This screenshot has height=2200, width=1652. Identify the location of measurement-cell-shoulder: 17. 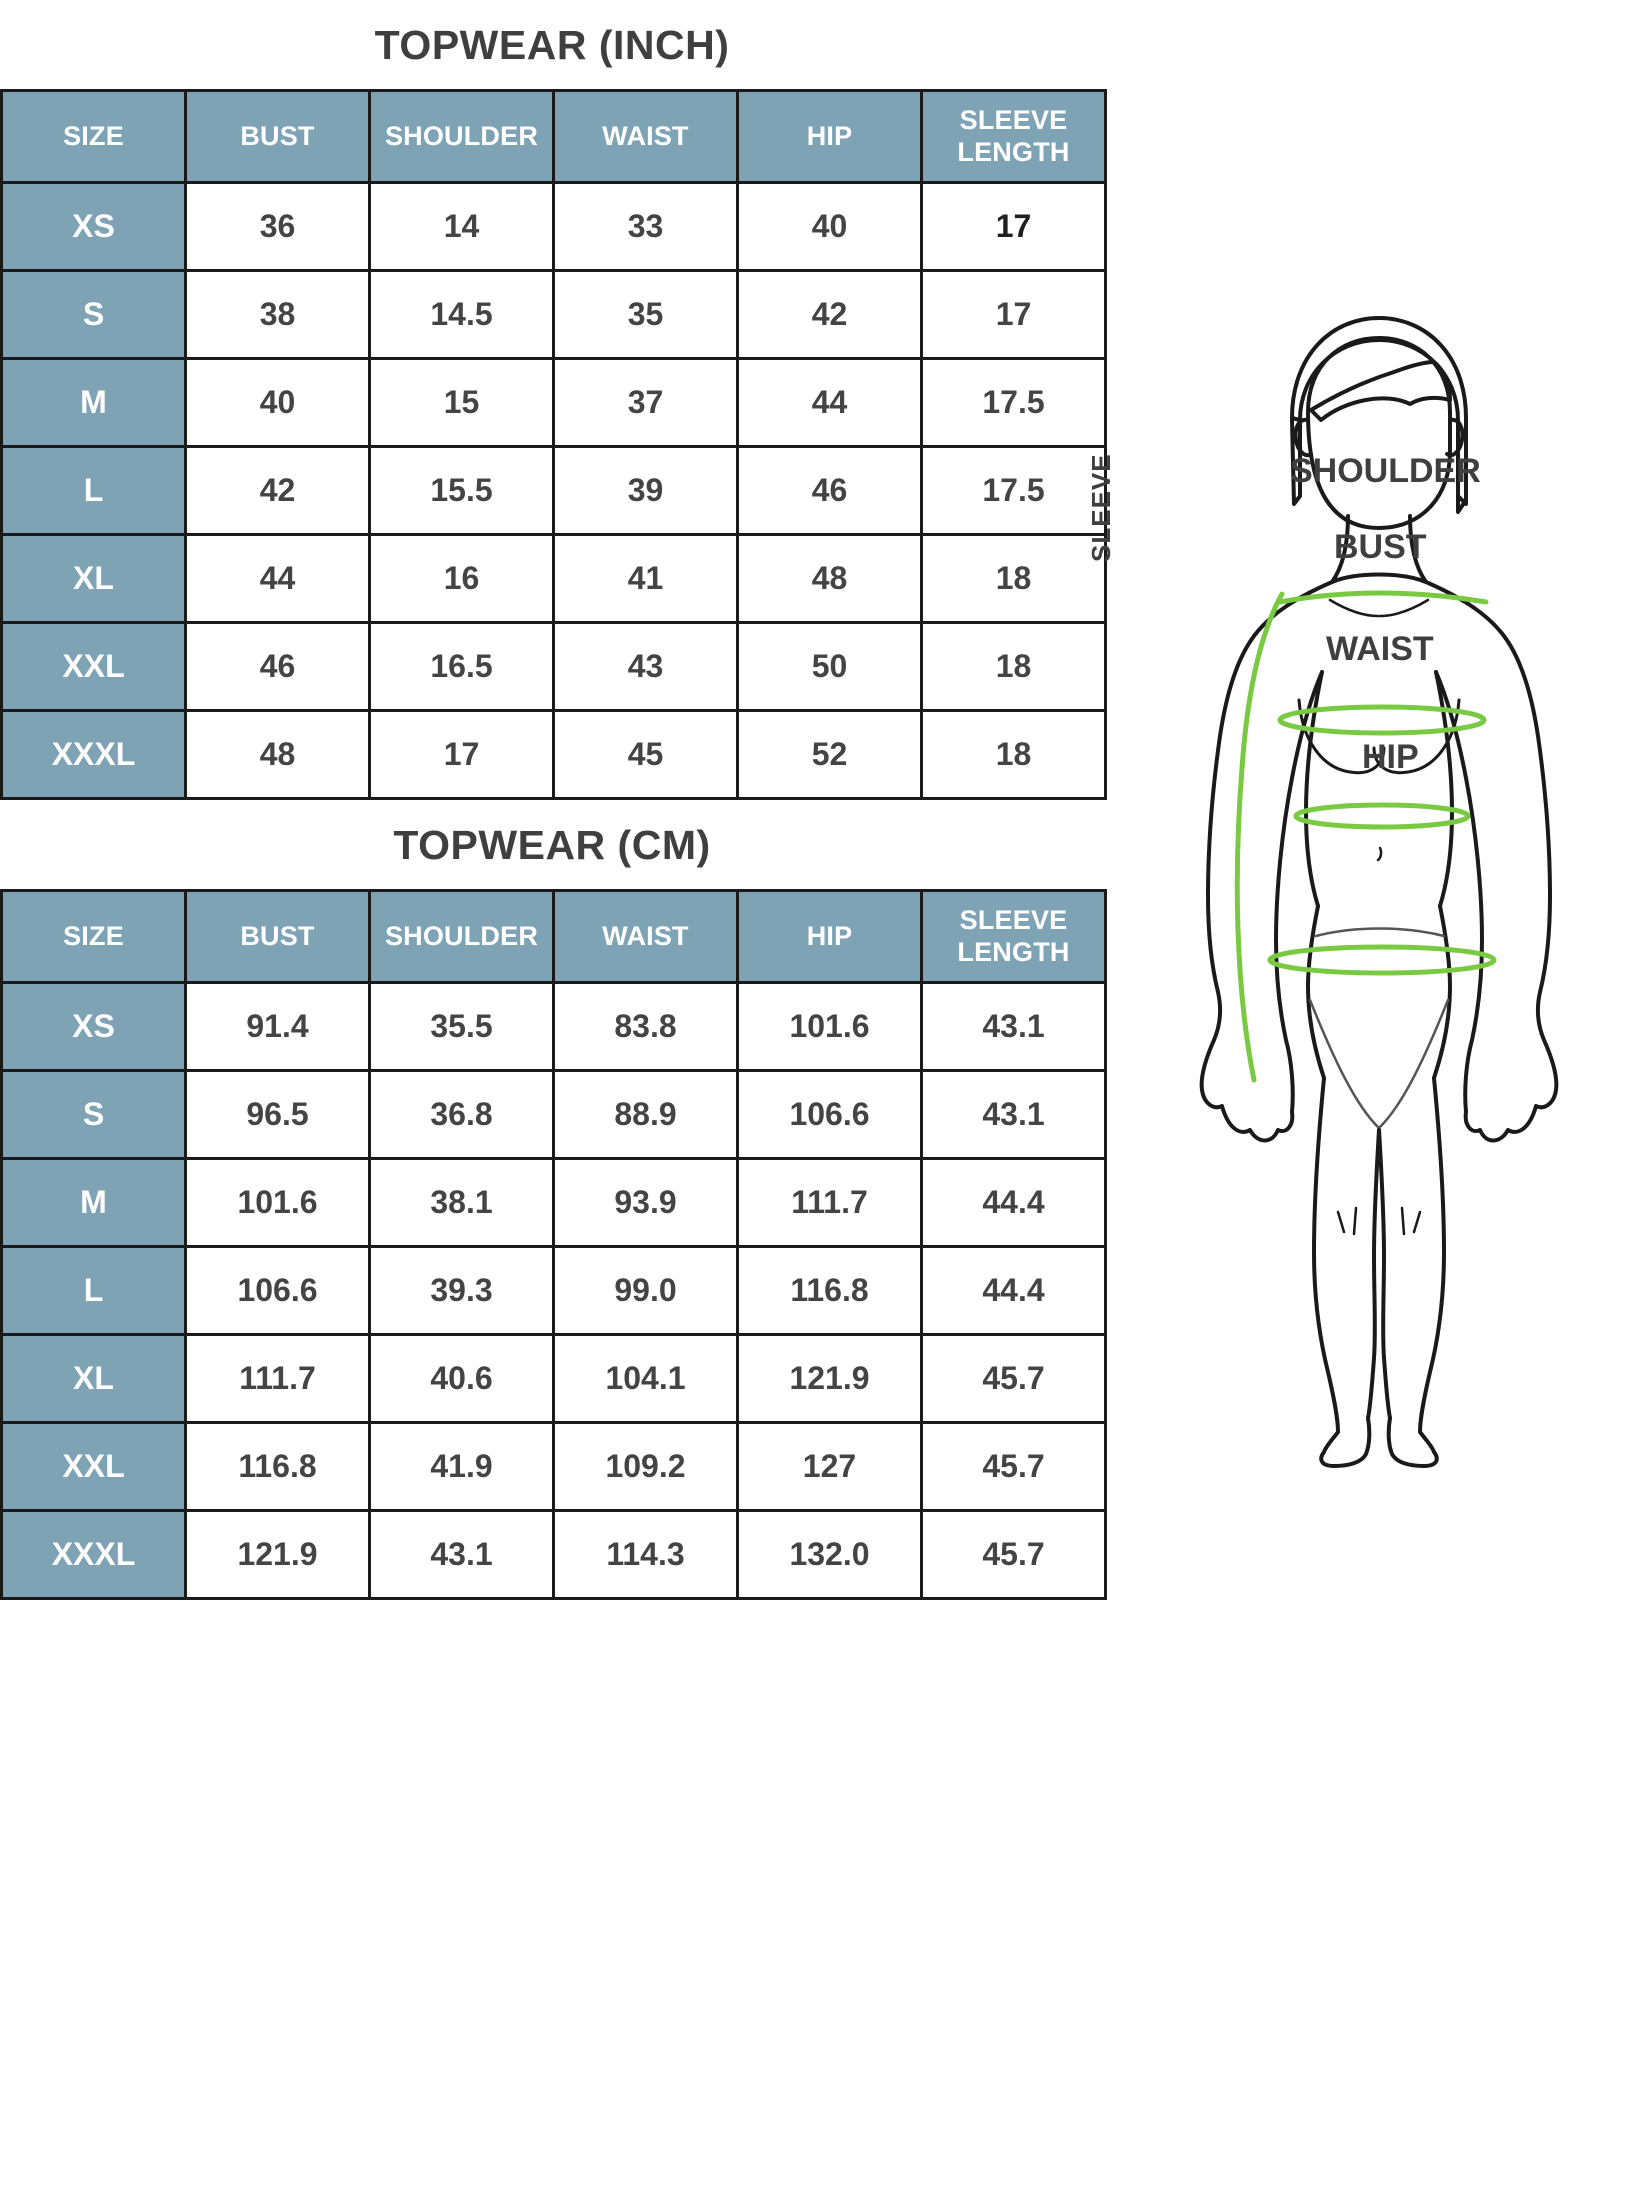
(461, 754).